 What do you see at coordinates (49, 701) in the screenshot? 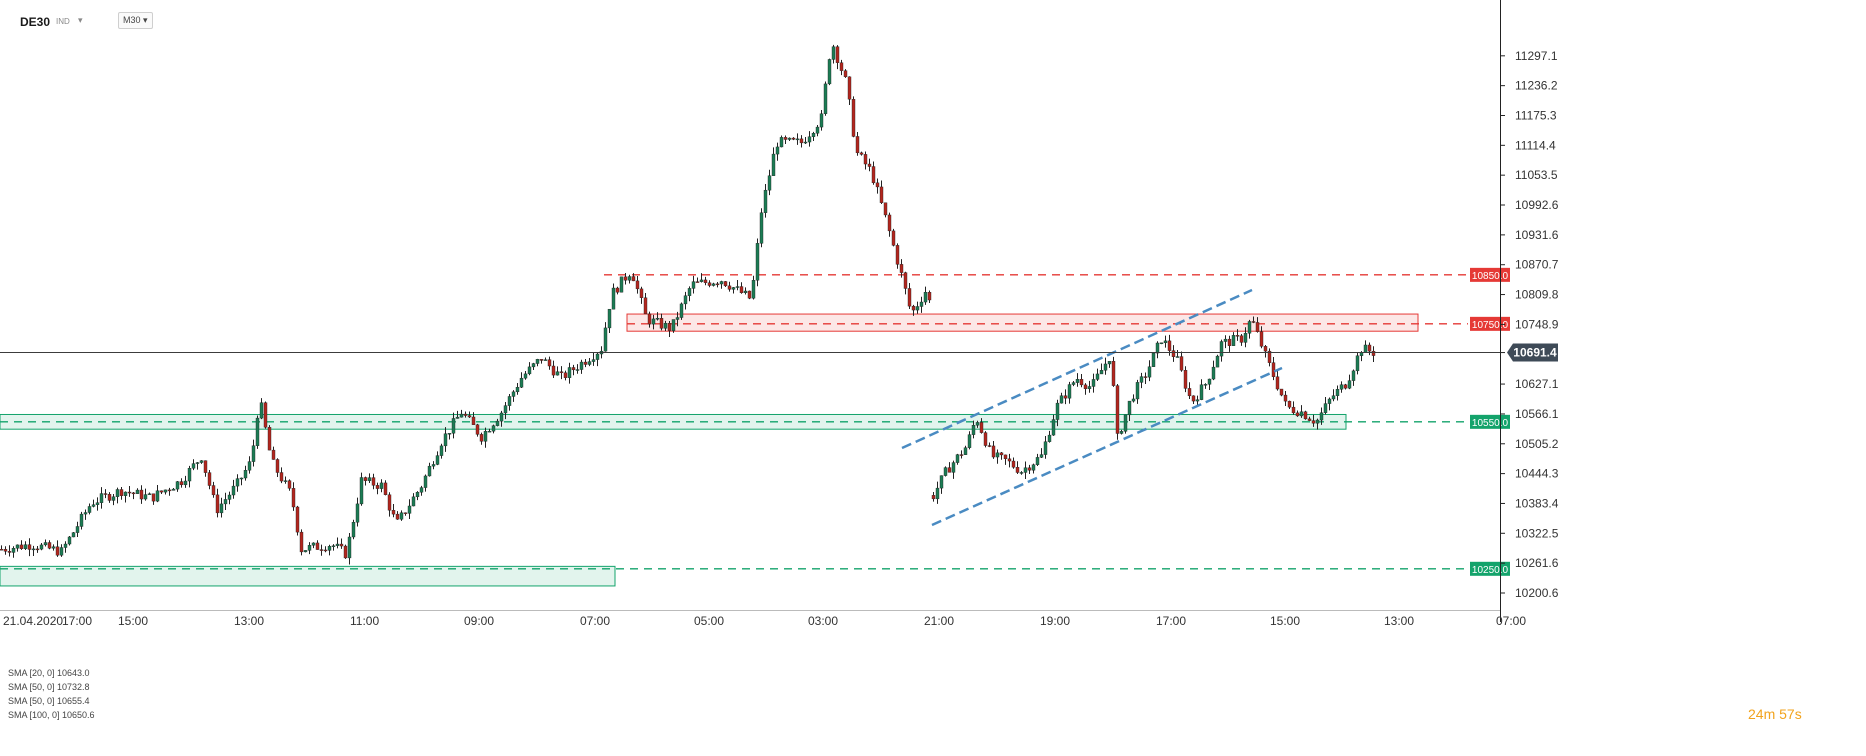
I see `legend-line: SMA [50, 0] 10655.4` at bounding box center [49, 701].